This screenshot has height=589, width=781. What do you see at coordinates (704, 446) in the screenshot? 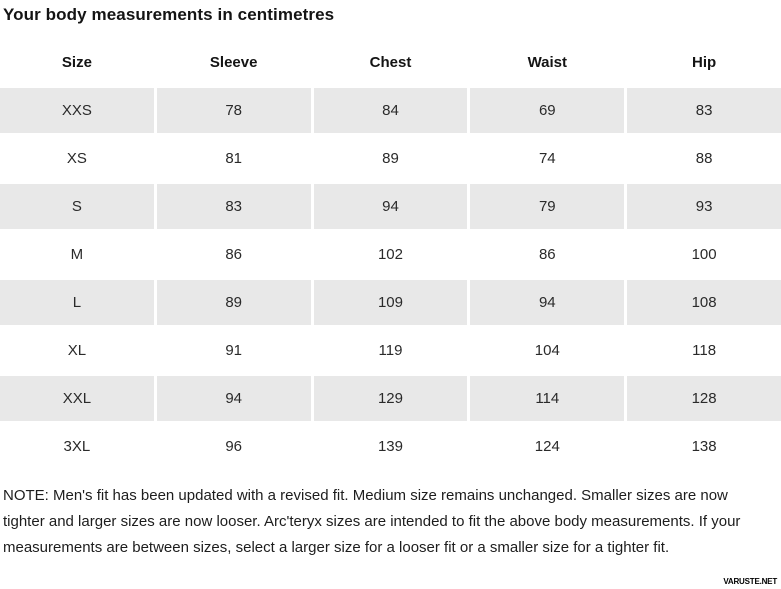
I see `measurement-value-cell: 138` at bounding box center [704, 446].